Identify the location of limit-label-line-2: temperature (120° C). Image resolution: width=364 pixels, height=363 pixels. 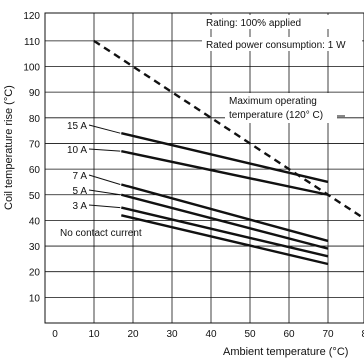
(276, 115).